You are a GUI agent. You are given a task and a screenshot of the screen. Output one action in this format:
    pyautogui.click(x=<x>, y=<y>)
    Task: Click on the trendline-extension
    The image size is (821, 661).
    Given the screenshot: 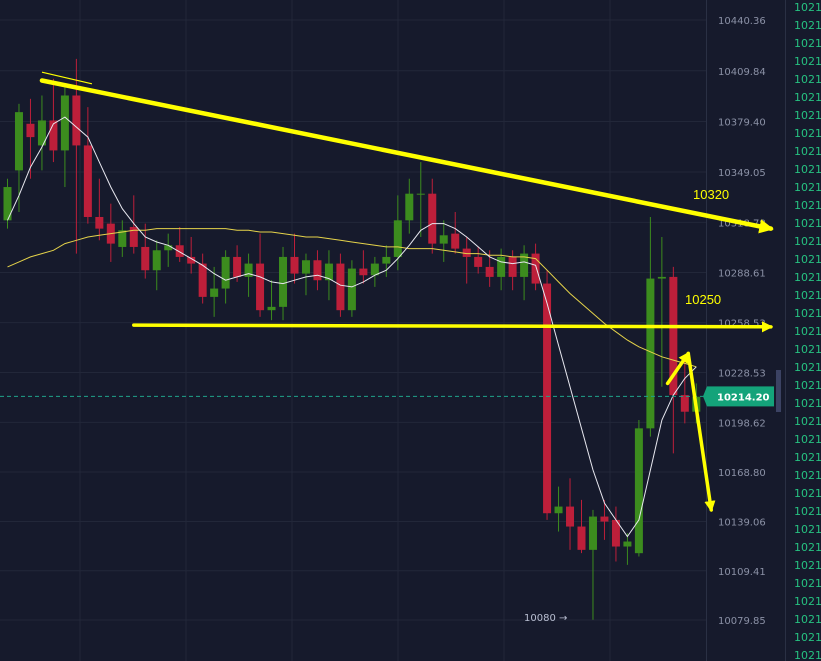 What is the action you would take?
    pyautogui.click(x=67, y=78)
    